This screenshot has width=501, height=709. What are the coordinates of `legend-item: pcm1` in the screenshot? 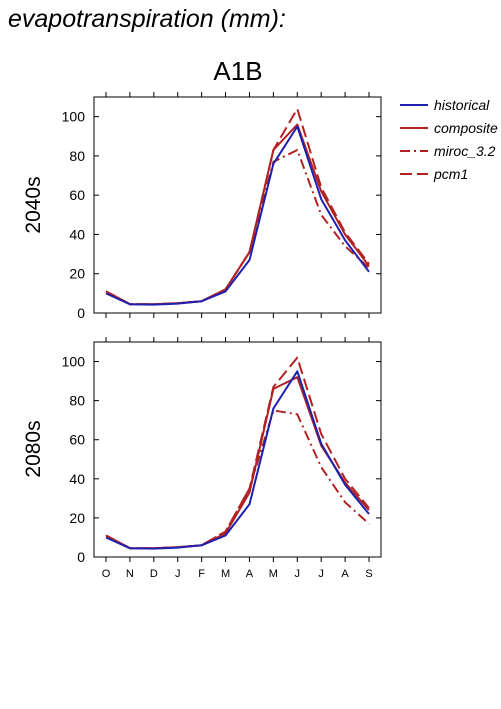 It's located at (434, 174).